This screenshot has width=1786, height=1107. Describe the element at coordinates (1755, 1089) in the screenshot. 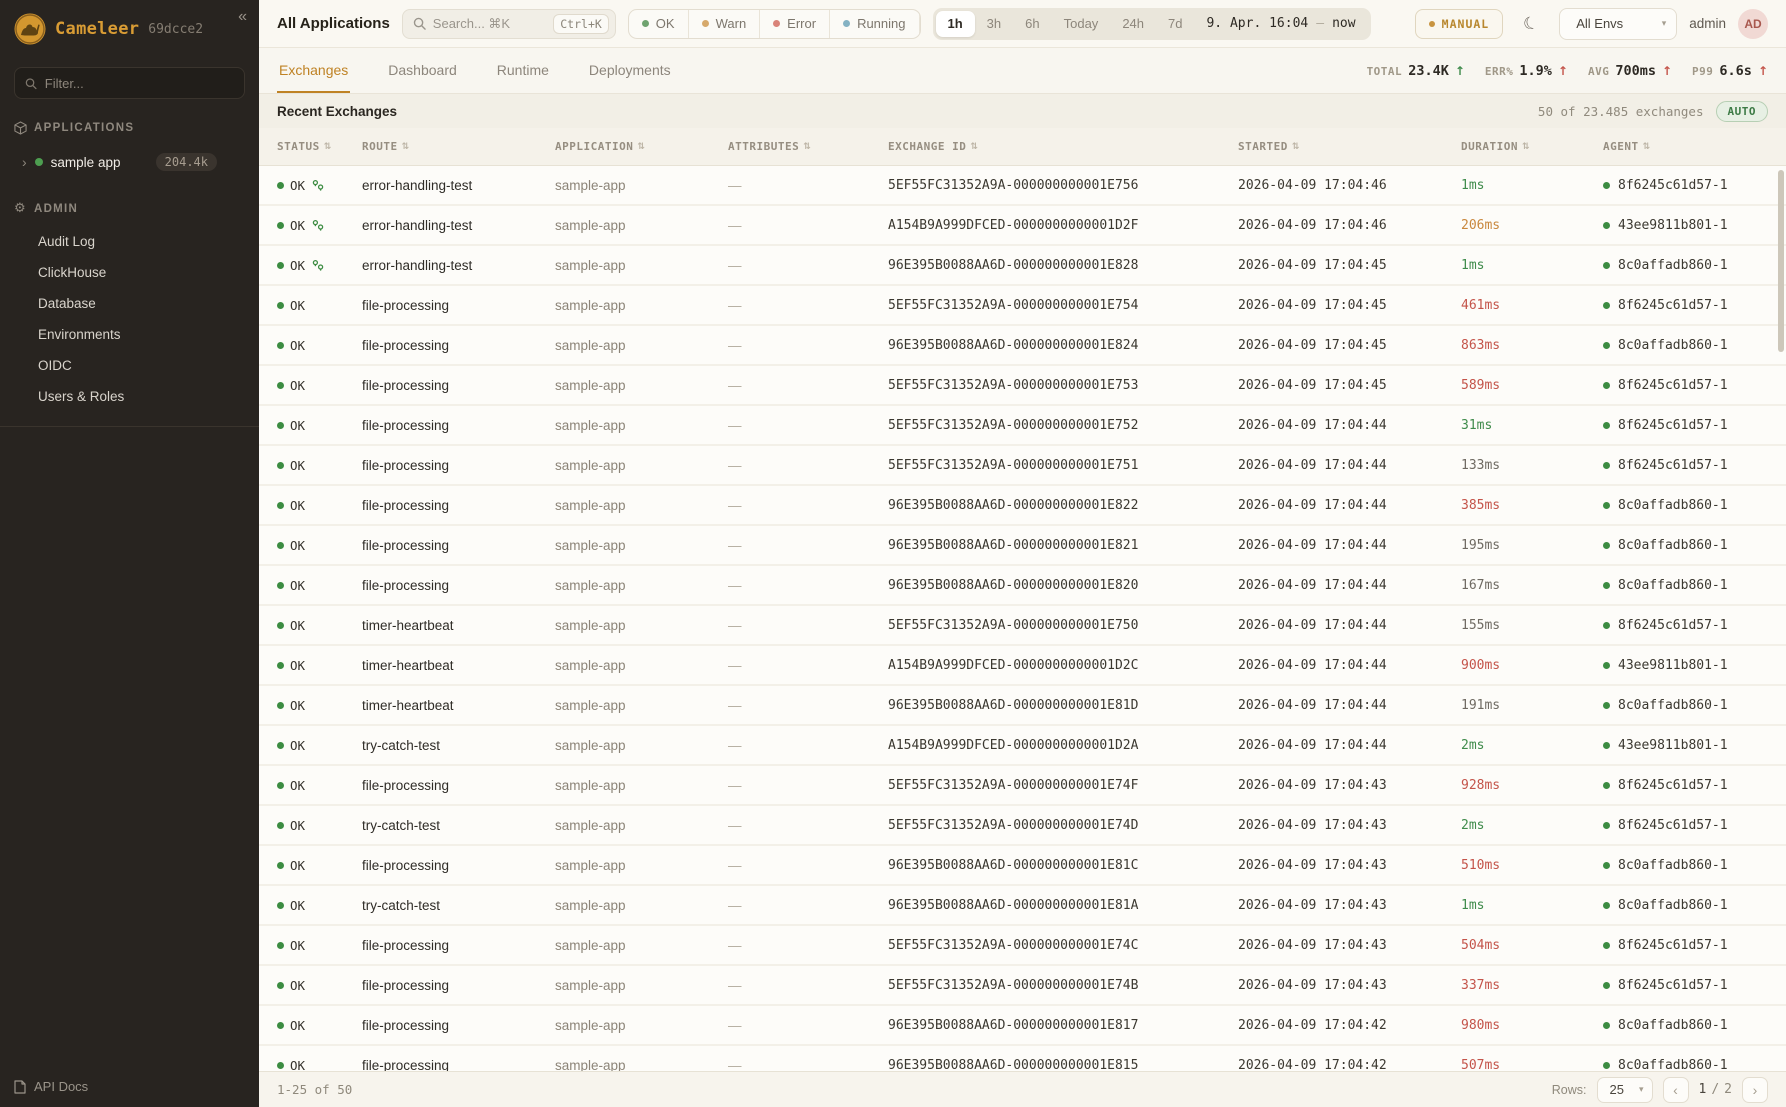

I see `next-page-button: ›` at that location.